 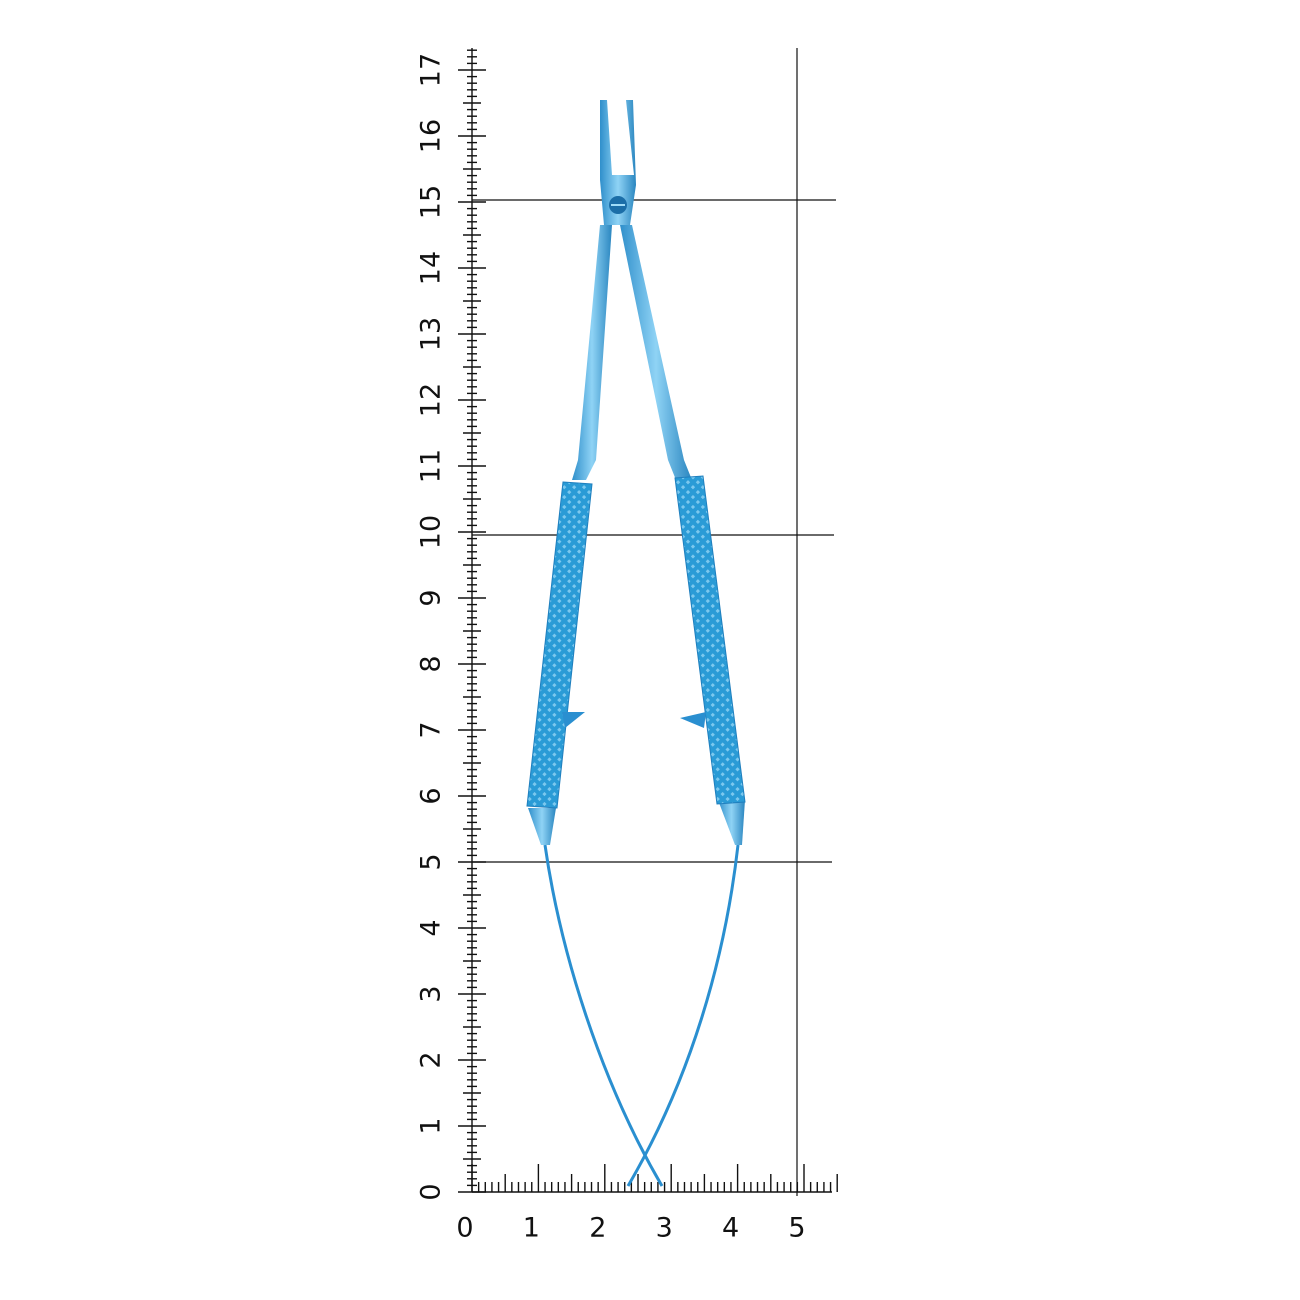 What do you see at coordinates (710, 640) in the screenshot?
I see `handle-right` at bounding box center [710, 640].